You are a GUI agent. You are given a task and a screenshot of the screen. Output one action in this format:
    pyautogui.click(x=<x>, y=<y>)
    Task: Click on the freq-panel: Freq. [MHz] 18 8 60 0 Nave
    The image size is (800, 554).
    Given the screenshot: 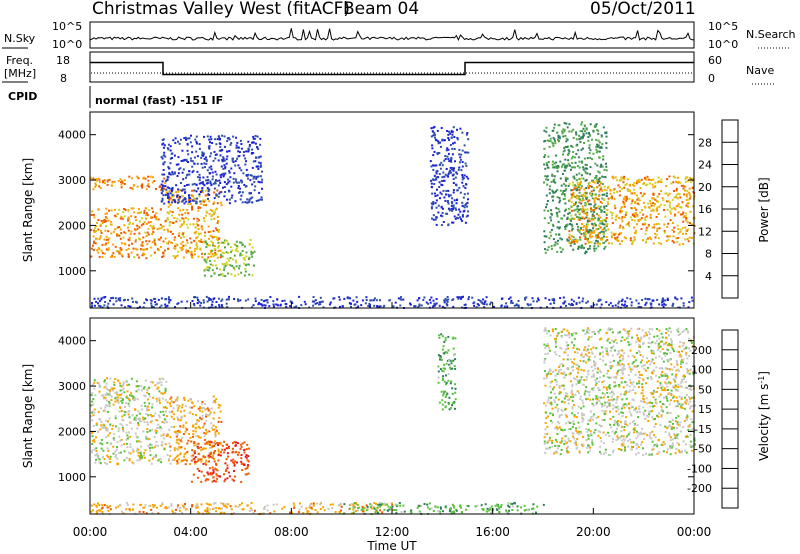 What is the action you would take?
    pyautogui.click(x=389, y=68)
    